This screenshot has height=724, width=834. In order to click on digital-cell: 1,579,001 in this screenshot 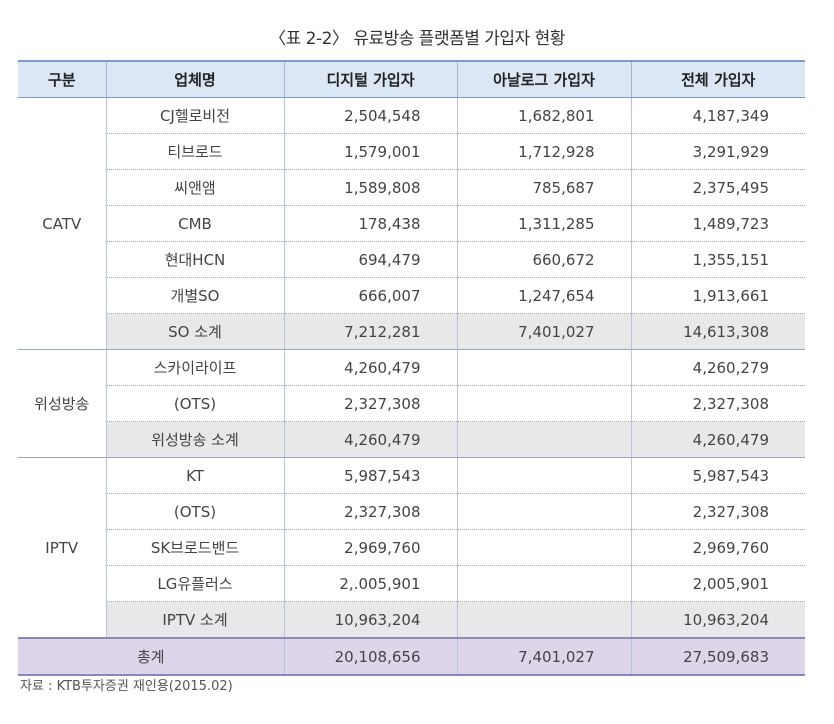, I will do `click(370, 151)`.